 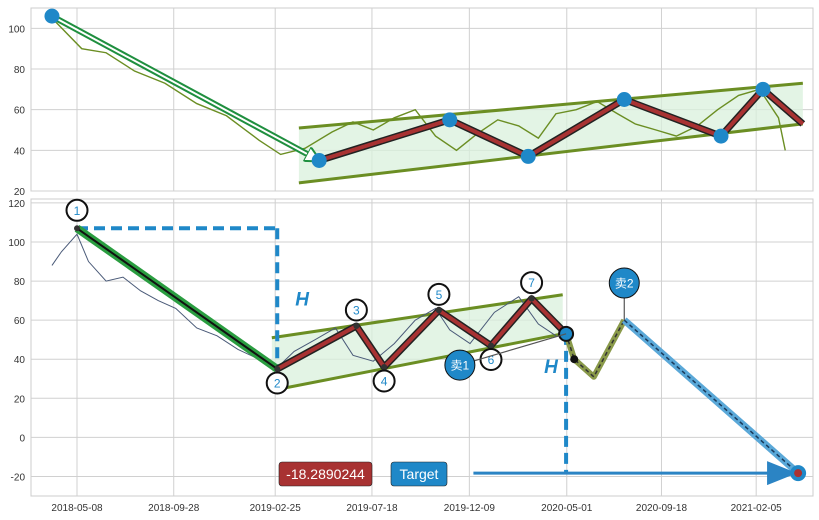 I want to click on bottom-projection-line, so click(x=595, y=349).